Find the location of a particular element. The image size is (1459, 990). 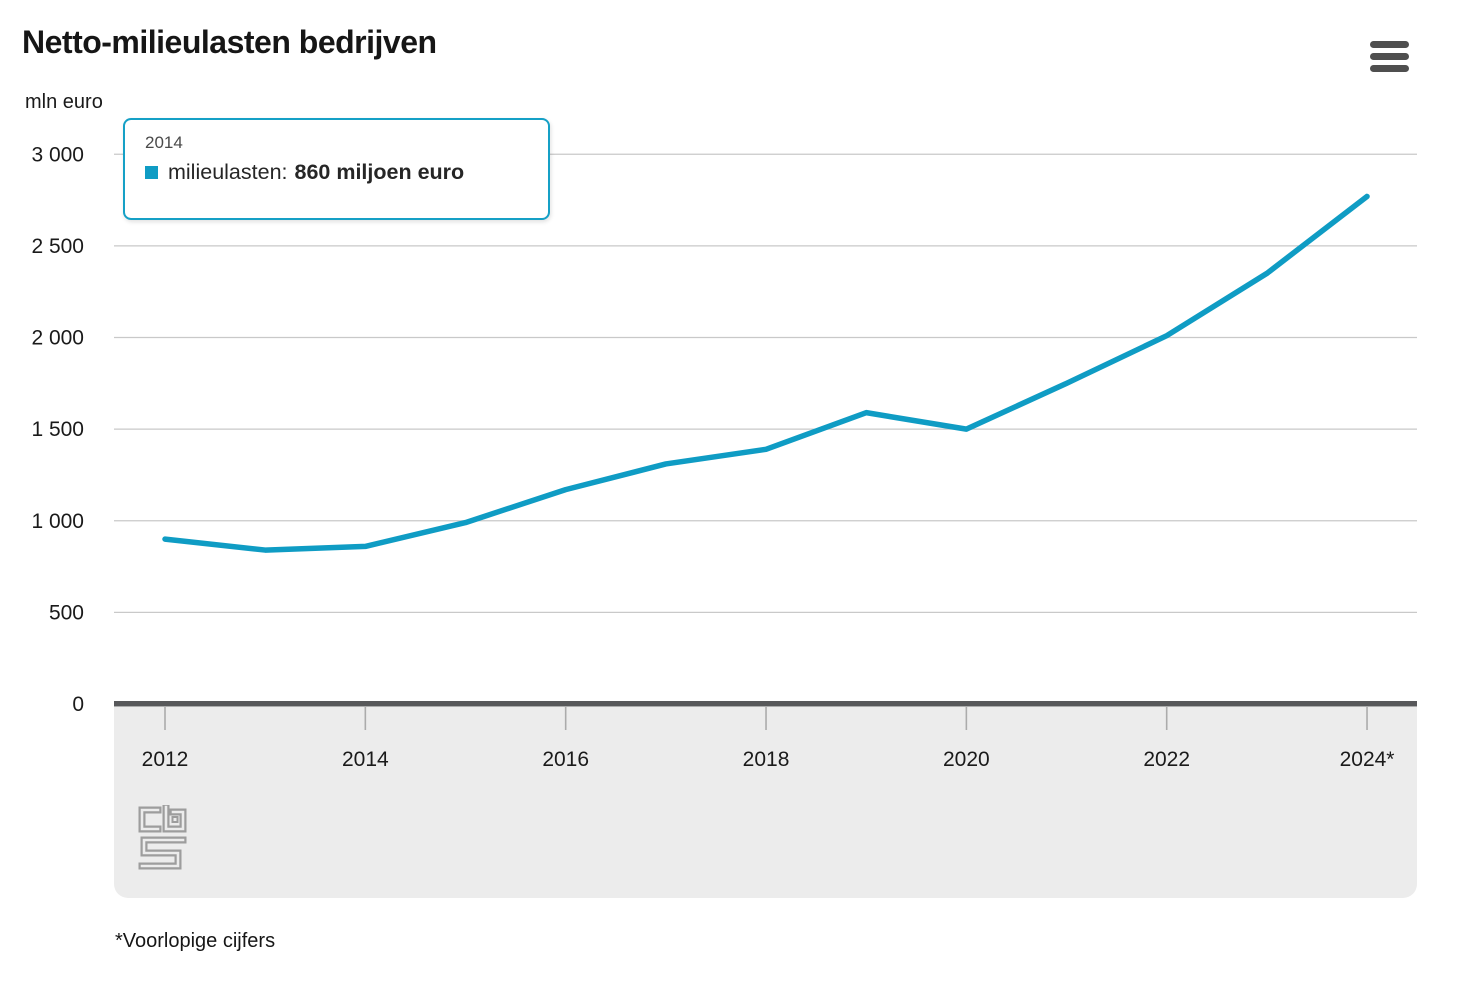

y-tick-label: 0 is located at coordinates (78, 704).